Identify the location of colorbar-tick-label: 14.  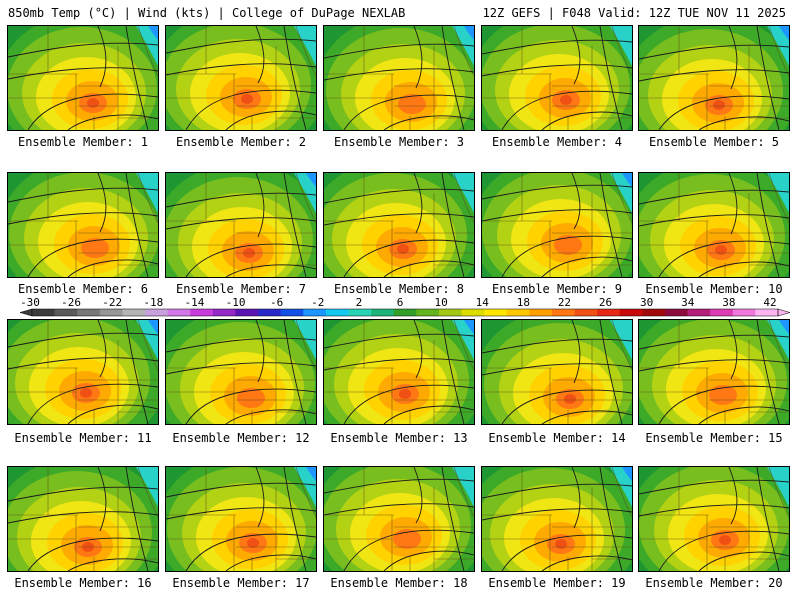
(482, 302).